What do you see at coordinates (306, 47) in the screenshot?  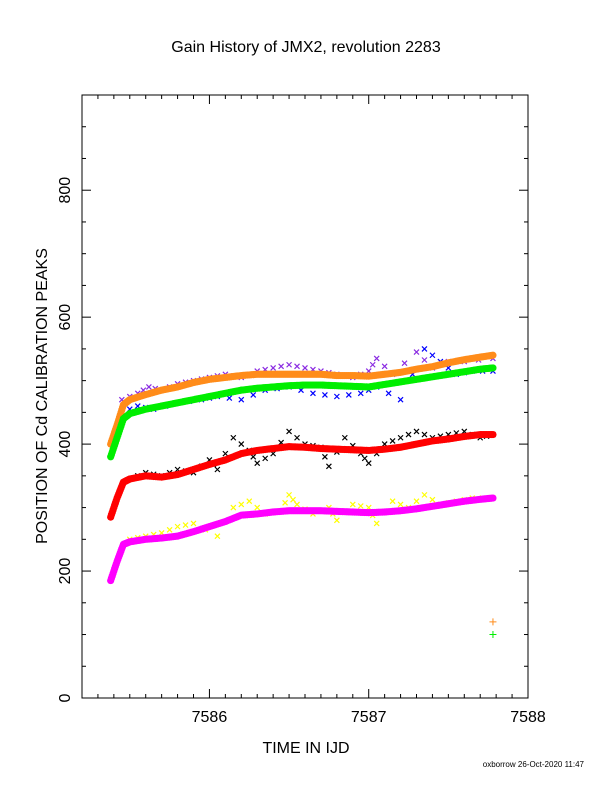 I see `chart-title: Gain History of JMX2, revolution 2283` at bounding box center [306, 47].